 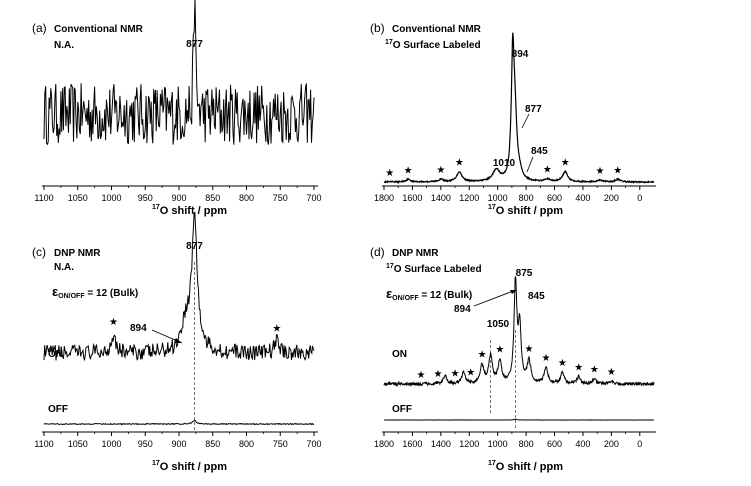 What do you see at coordinates (95, 292) in the screenshot?
I see `panel-c-enhancement: εON/OFF = 12 (Bulk)` at bounding box center [95, 292].